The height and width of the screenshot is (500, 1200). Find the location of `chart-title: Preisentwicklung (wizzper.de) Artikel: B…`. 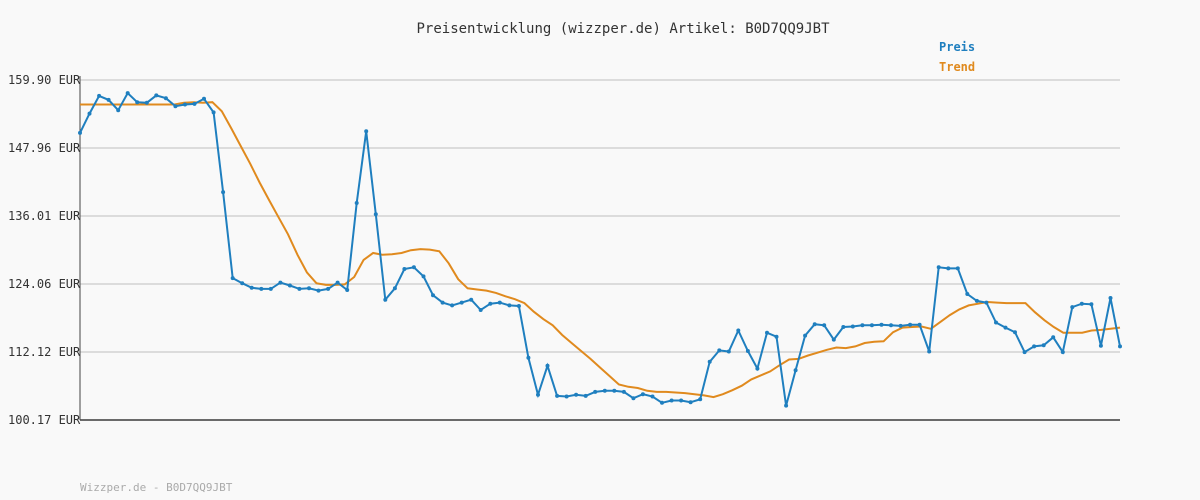

chart-title: Preisentwicklung (wizzper.de) Artikel: B… is located at coordinates (623, 29).